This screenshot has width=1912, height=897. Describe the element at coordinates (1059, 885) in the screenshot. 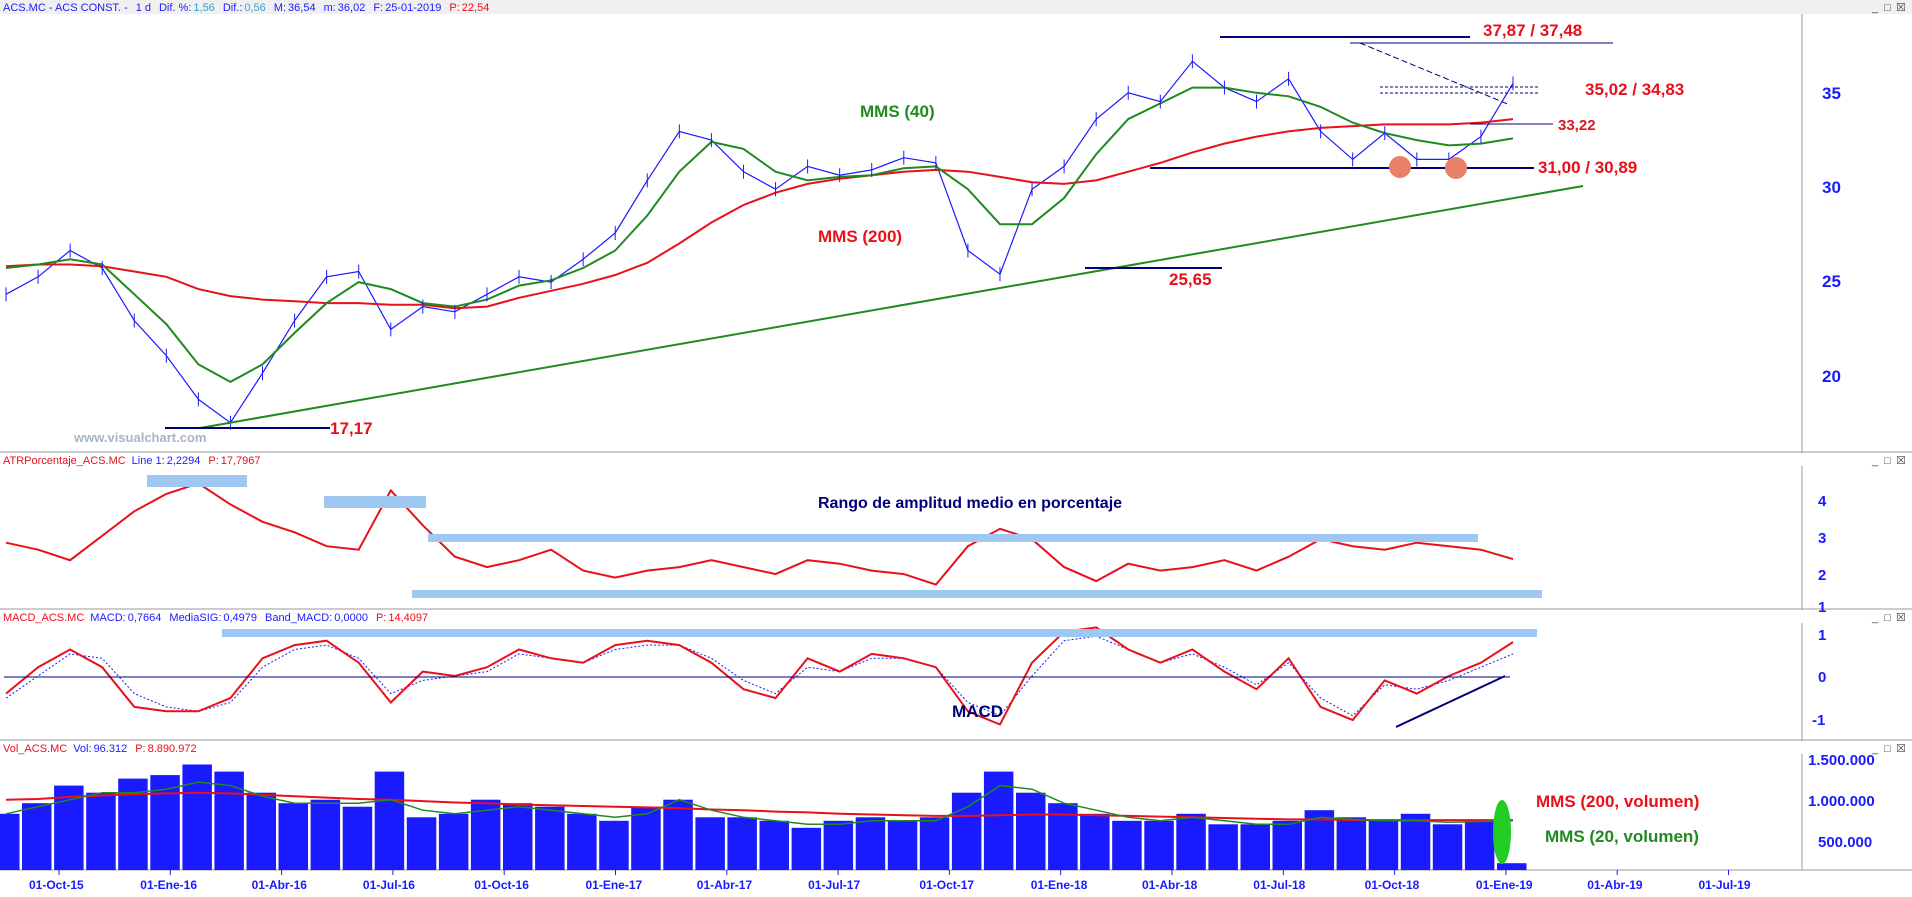

I see `x-tick-label: 01-Ene-18` at that location.